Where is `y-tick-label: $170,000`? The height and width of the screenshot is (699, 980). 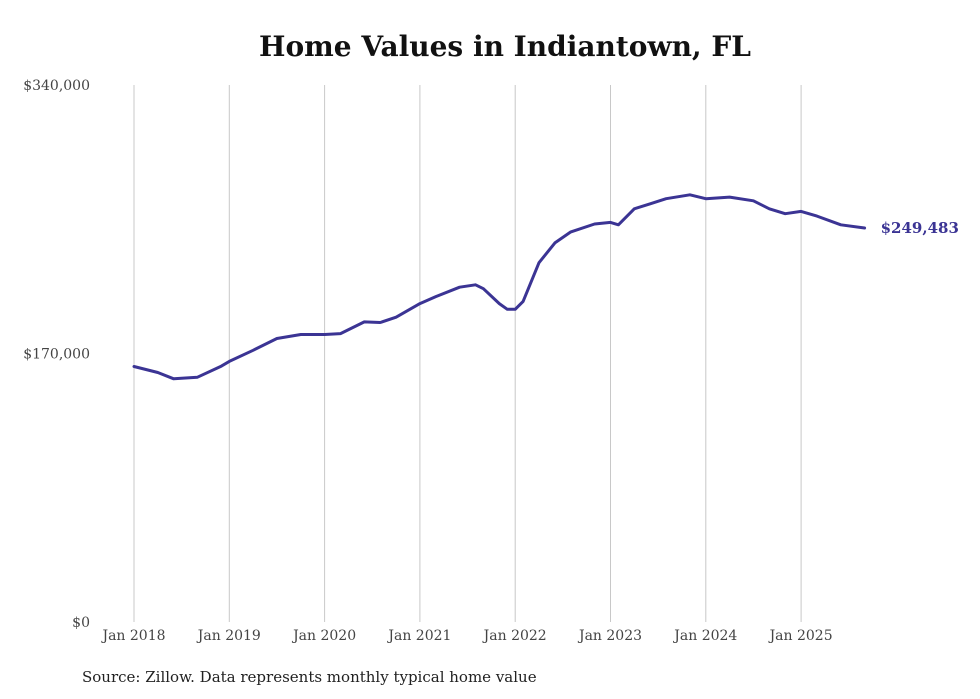 y-tick-label: $170,000 is located at coordinates (56, 355).